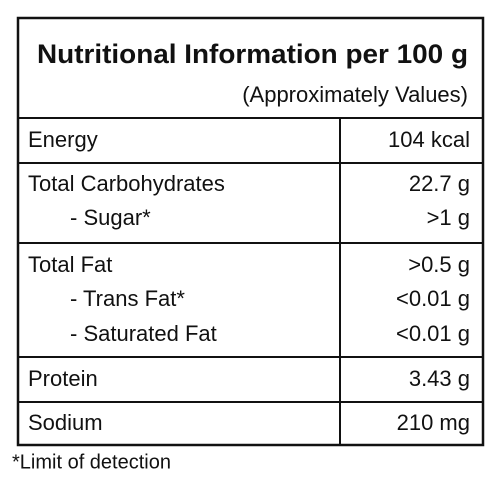 Image resolution: width=500 pixels, height=500 pixels. Describe the element at coordinates (63, 139) in the screenshot. I see `row-label: Energy` at that location.